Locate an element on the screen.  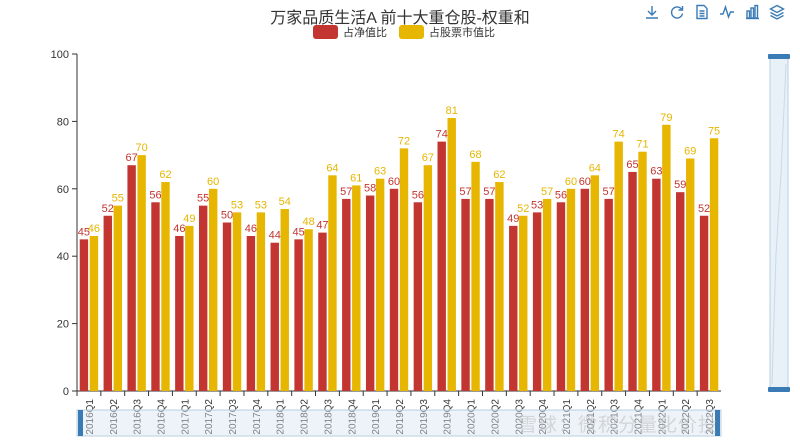
bar-chart-icon is located at coordinates (752, 12).